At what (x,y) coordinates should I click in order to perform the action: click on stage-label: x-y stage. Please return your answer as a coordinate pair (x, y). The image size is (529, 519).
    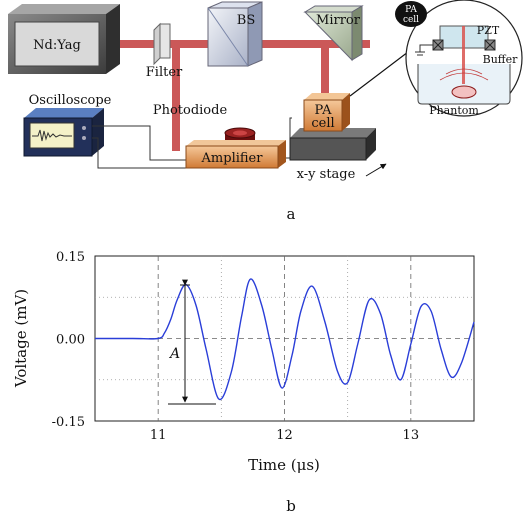
    Looking at the image, I should click on (326, 174).